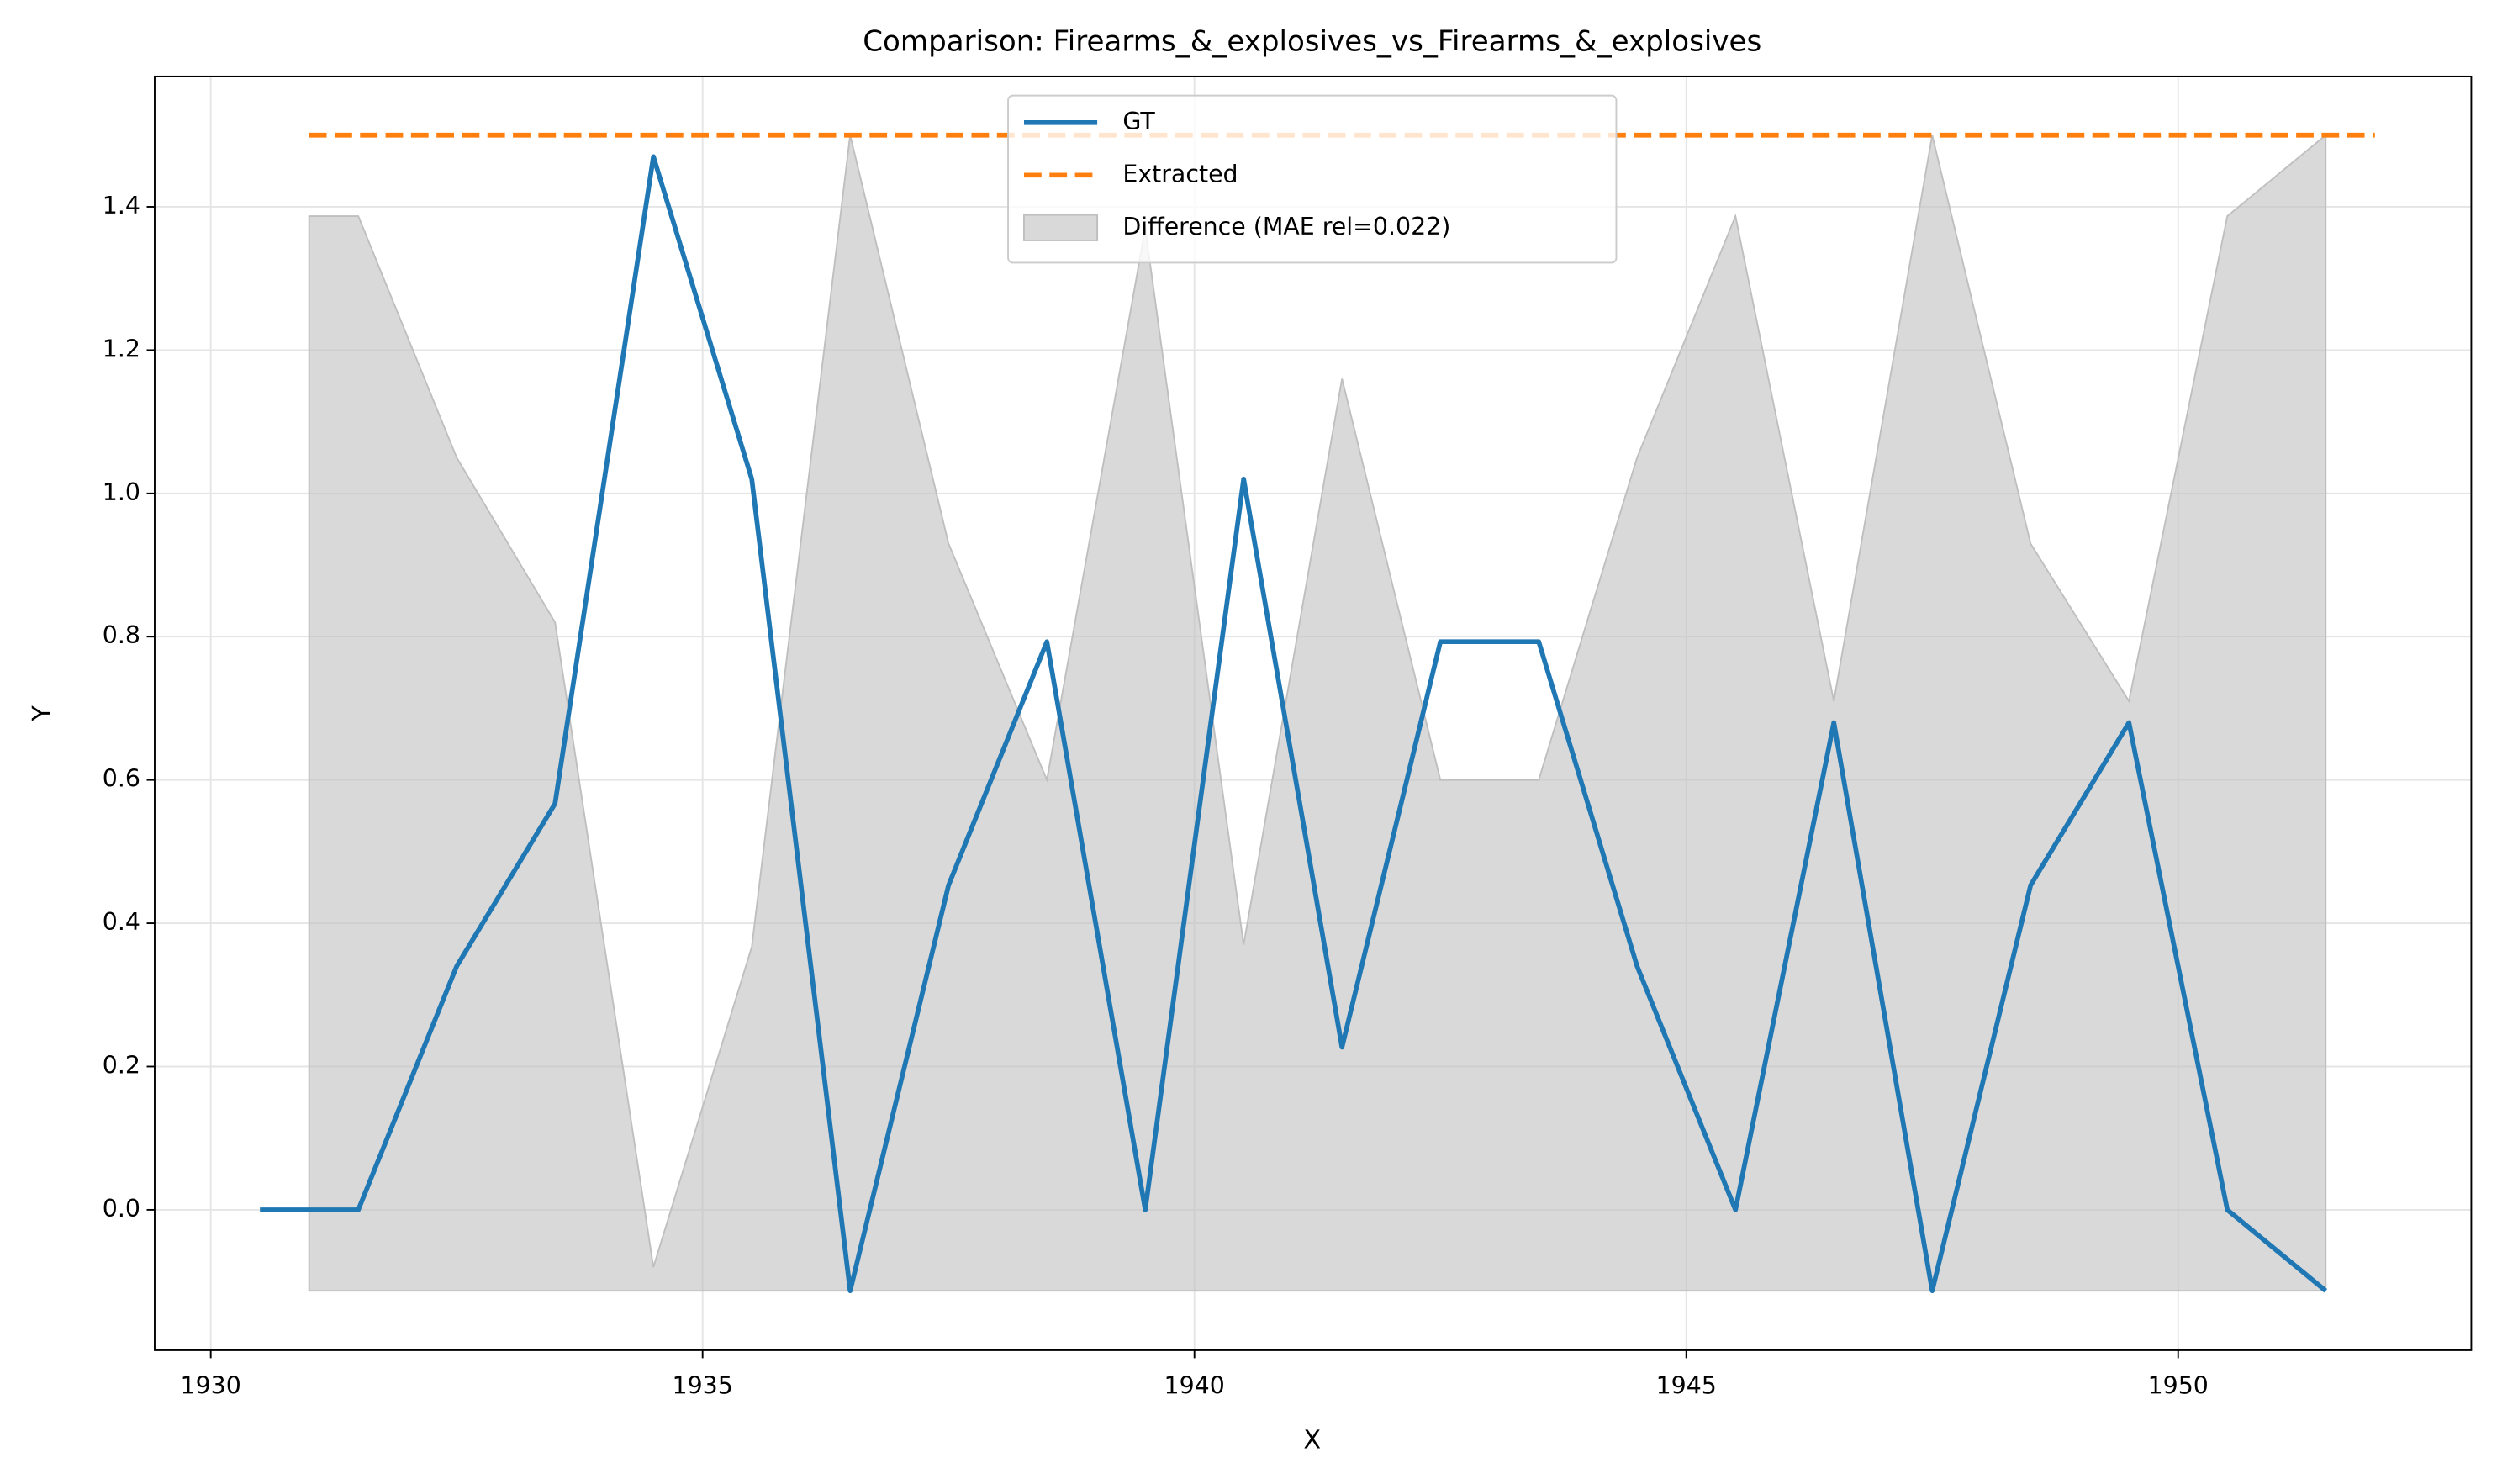 The width and height of the screenshot is (2497, 1484). What do you see at coordinates (2178, 1385) in the screenshot?
I see `x-tick-label: 1950` at bounding box center [2178, 1385].